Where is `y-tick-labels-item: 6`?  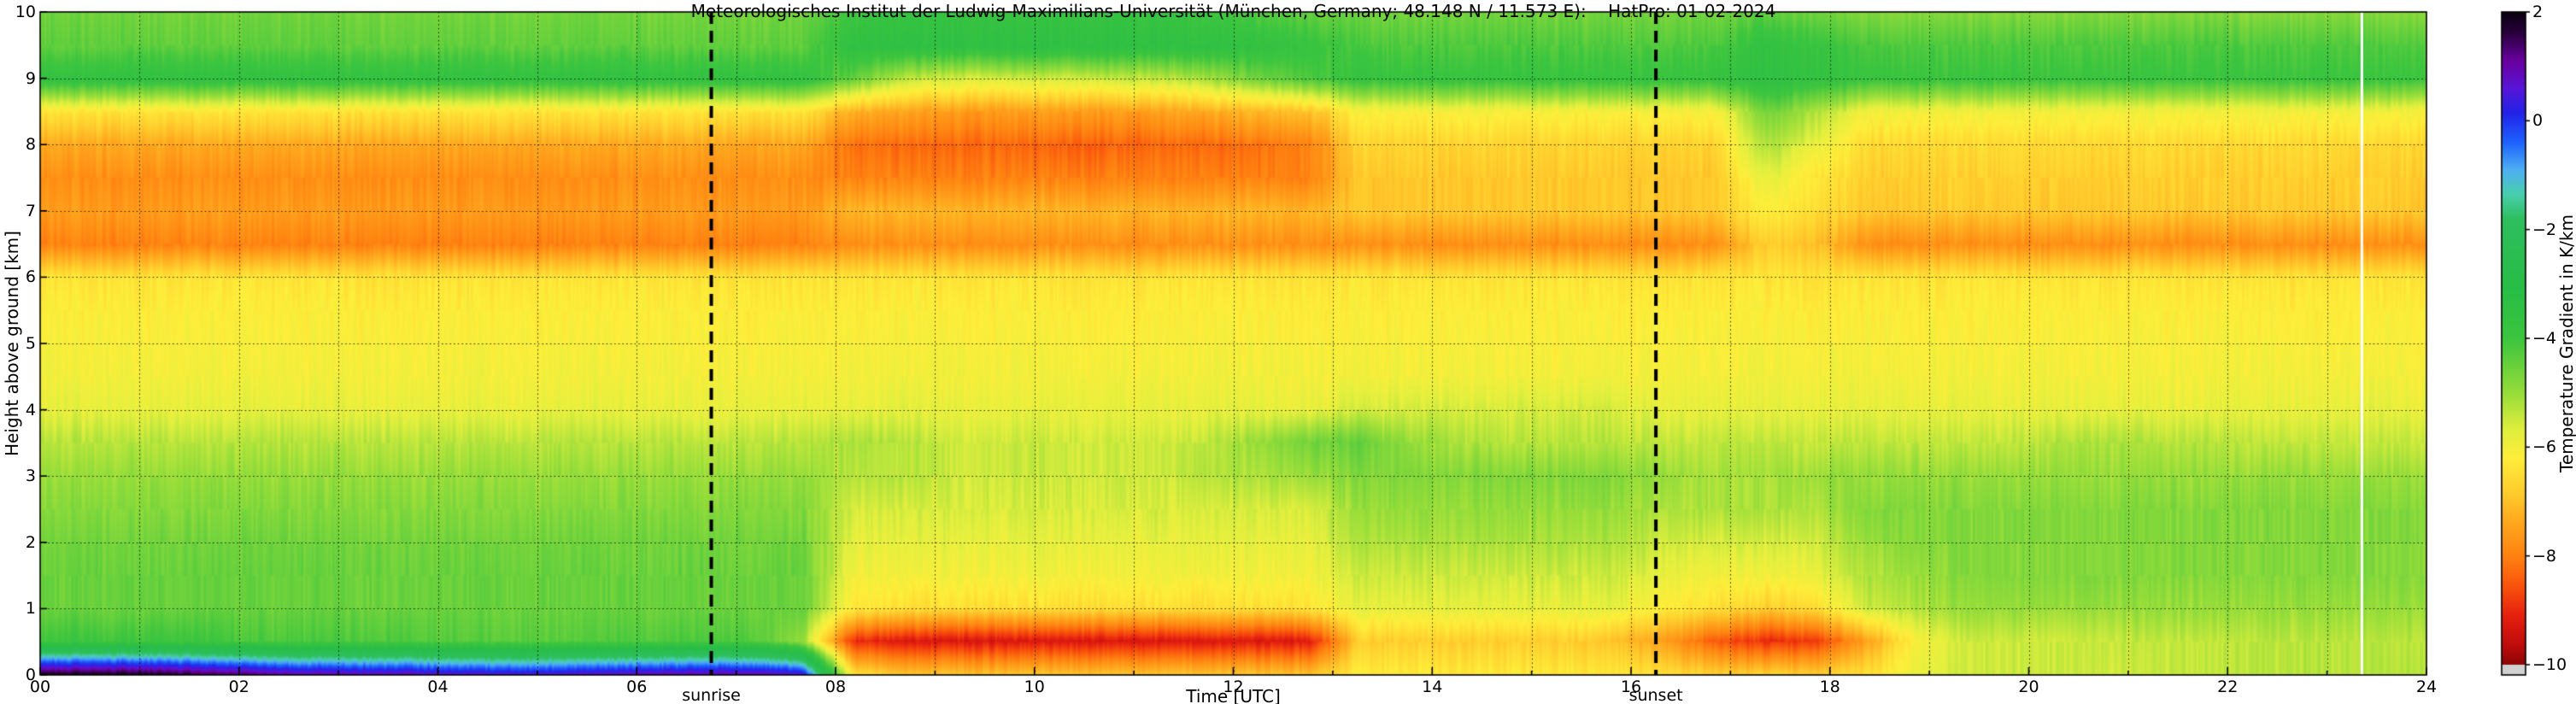 y-tick-labels-item: 6 is located at coordinates (30, 277).